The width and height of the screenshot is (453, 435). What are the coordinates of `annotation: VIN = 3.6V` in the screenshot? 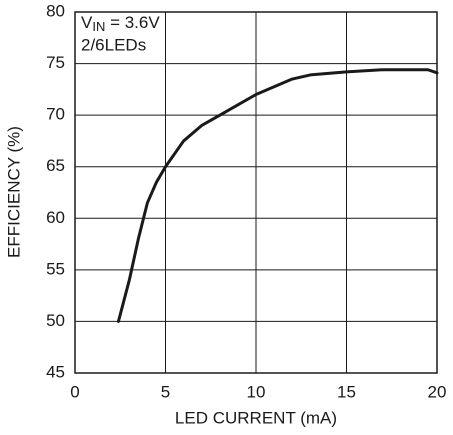 It's located at (120, 23).